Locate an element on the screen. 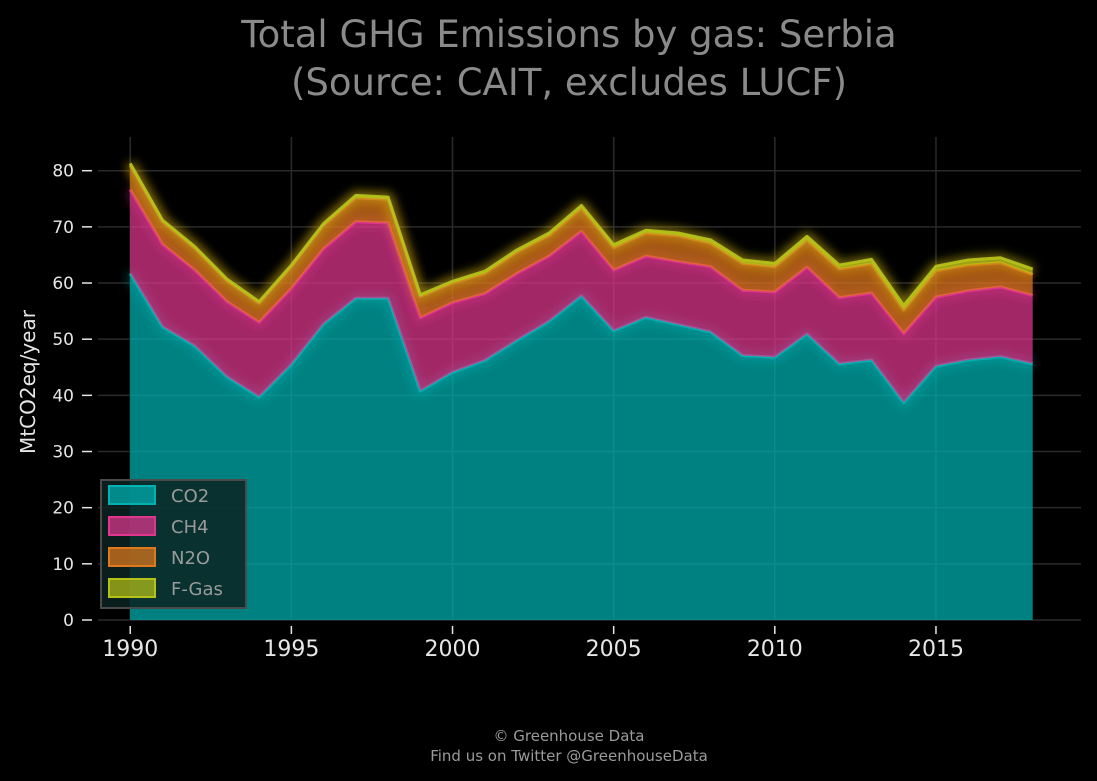 Image resolution: width=1097 pixels, height=781 pixels. x-tick-label: 2005 is located at coordinates (614, 649).